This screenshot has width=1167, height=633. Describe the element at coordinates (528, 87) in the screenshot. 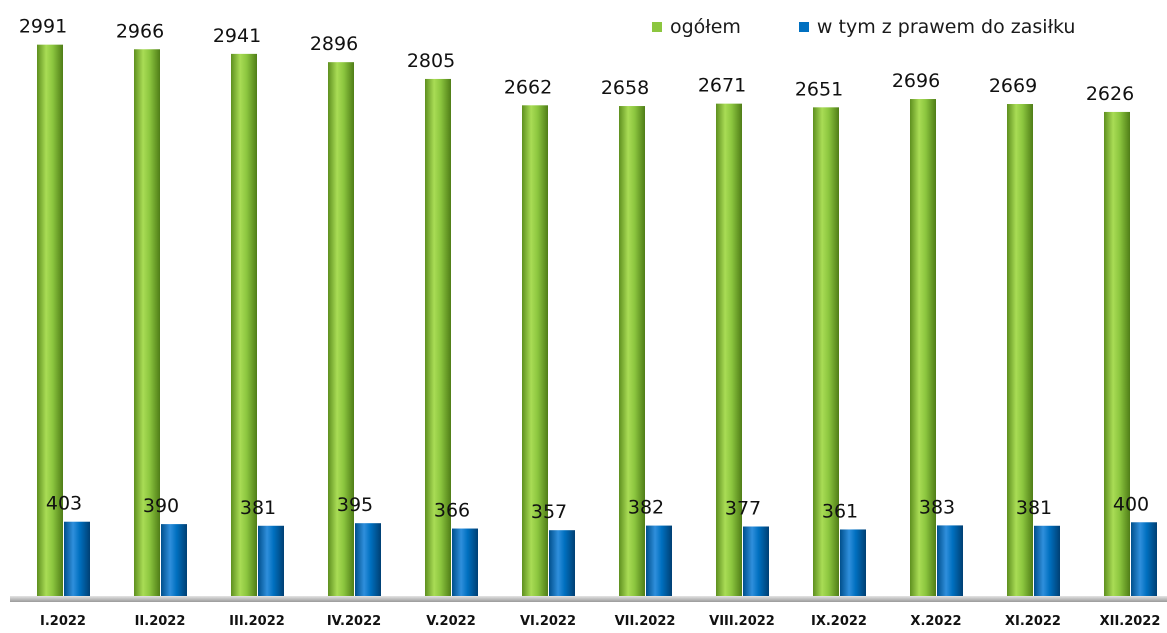

I see `data-label-total-6: 2662` at that location.